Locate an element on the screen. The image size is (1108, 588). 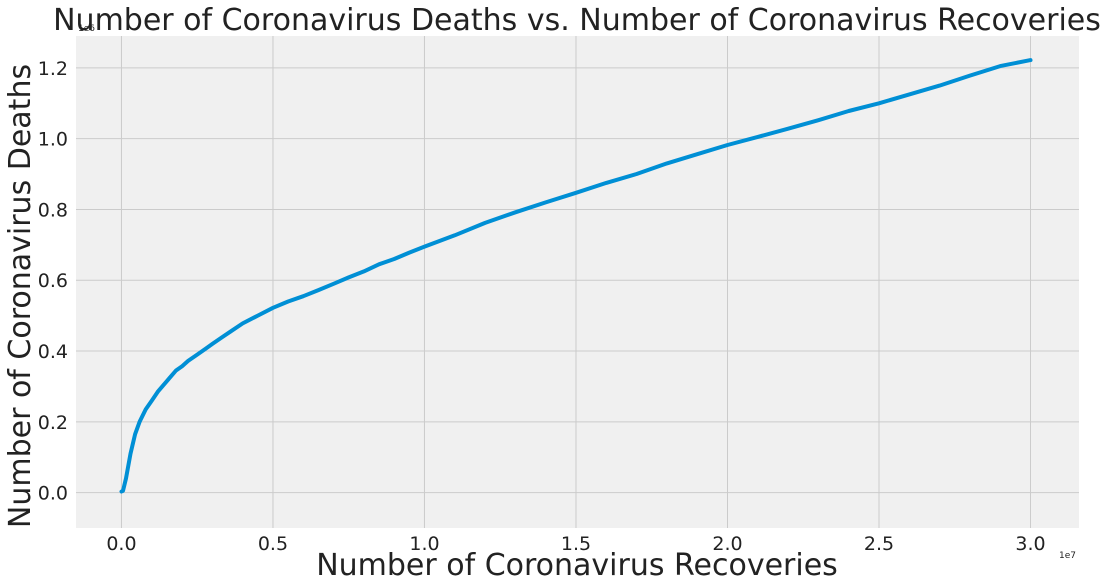
x-tick-label: 0.5 is located at coordinates (273, 544).